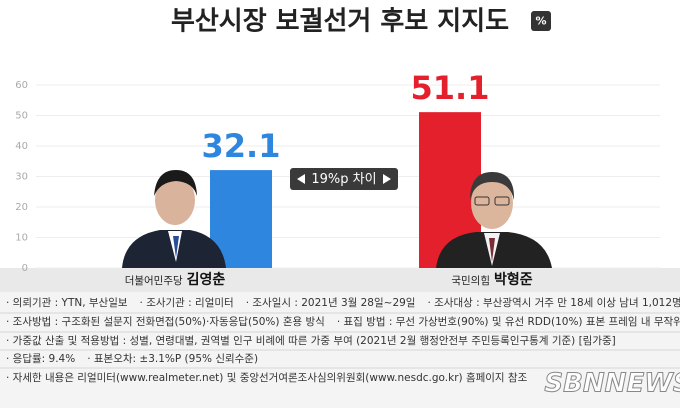 The image size is (680, 408). I want to click on y-tick-label: 30, so click(21, 177).